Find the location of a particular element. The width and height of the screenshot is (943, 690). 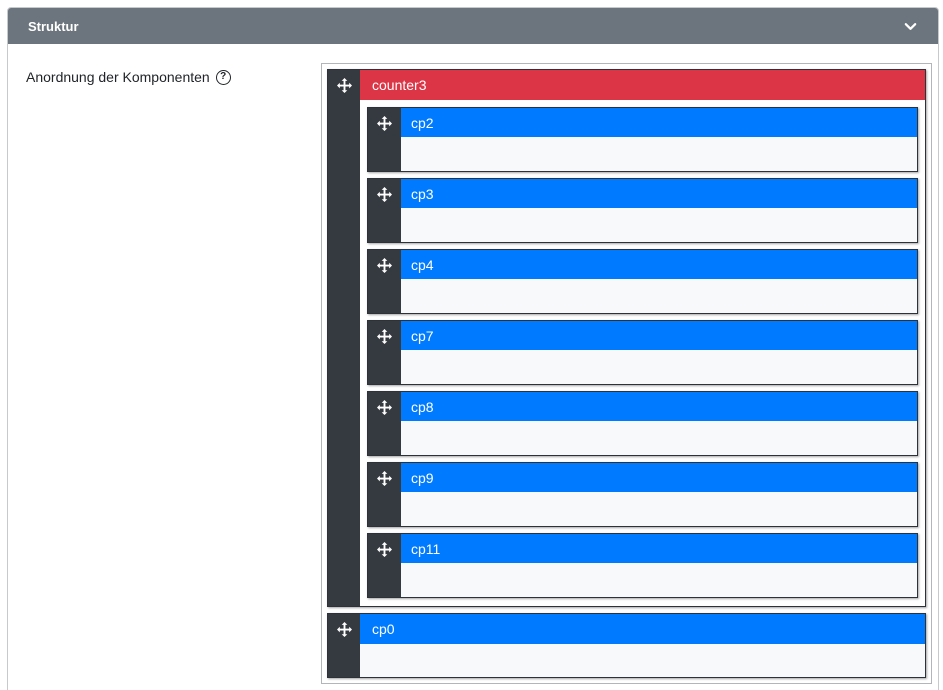

component-header: cp8 is located at coordinates (659, 406).